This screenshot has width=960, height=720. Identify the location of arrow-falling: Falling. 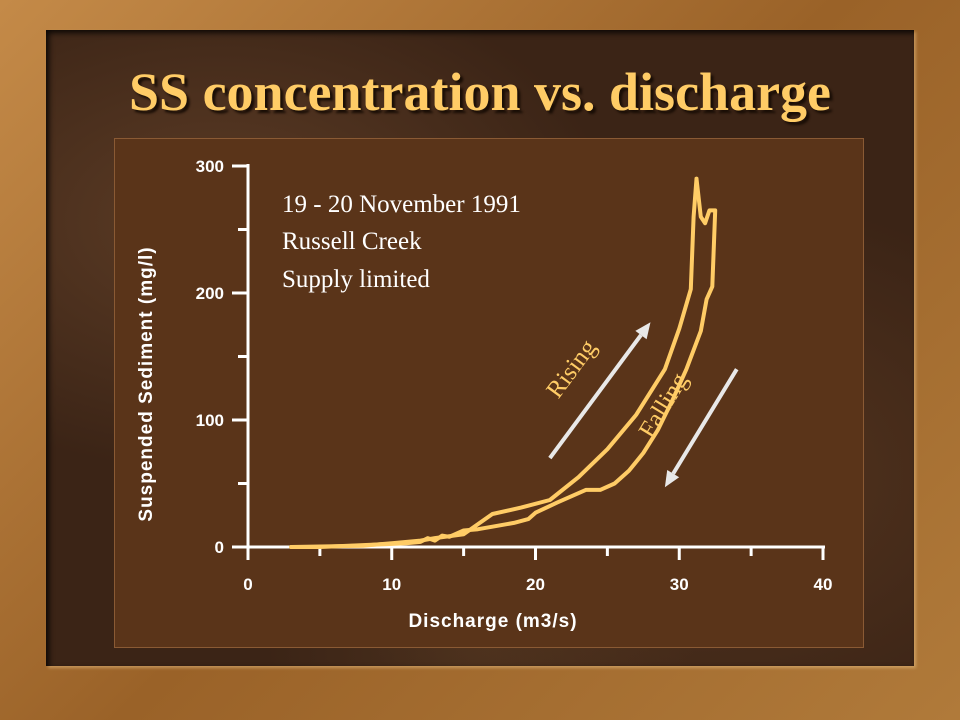
(686, 428).